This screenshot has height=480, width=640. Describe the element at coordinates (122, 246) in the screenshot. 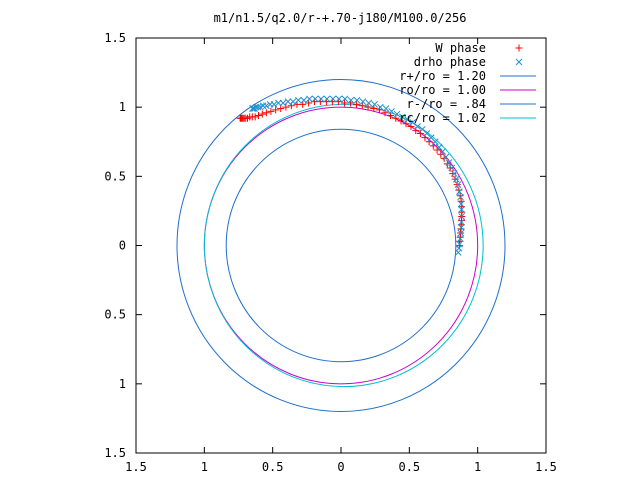

I see `y-tick-label: 0` at that location.